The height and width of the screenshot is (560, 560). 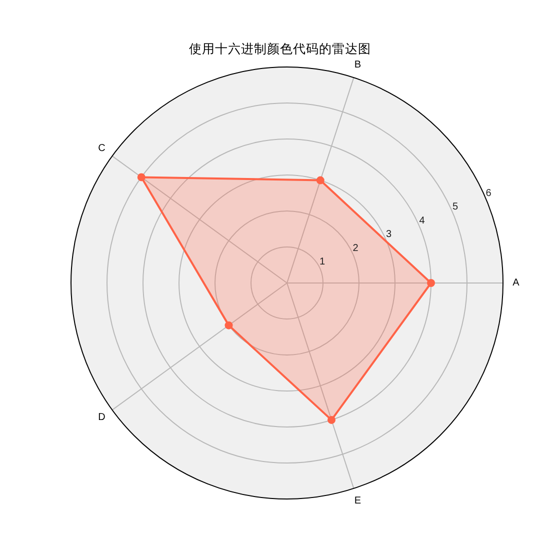 What do you see at coordinates (358, 500) in the screenshot?
I see `spoke-label: E` at bounding box center [358, 500].